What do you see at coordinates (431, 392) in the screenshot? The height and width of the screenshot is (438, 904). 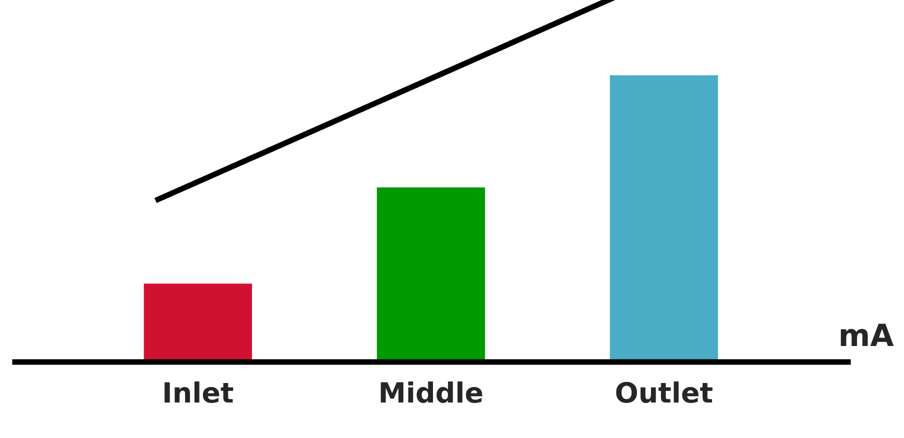 I see `x-tick-label: Middle` at bounding box center [431, 392].